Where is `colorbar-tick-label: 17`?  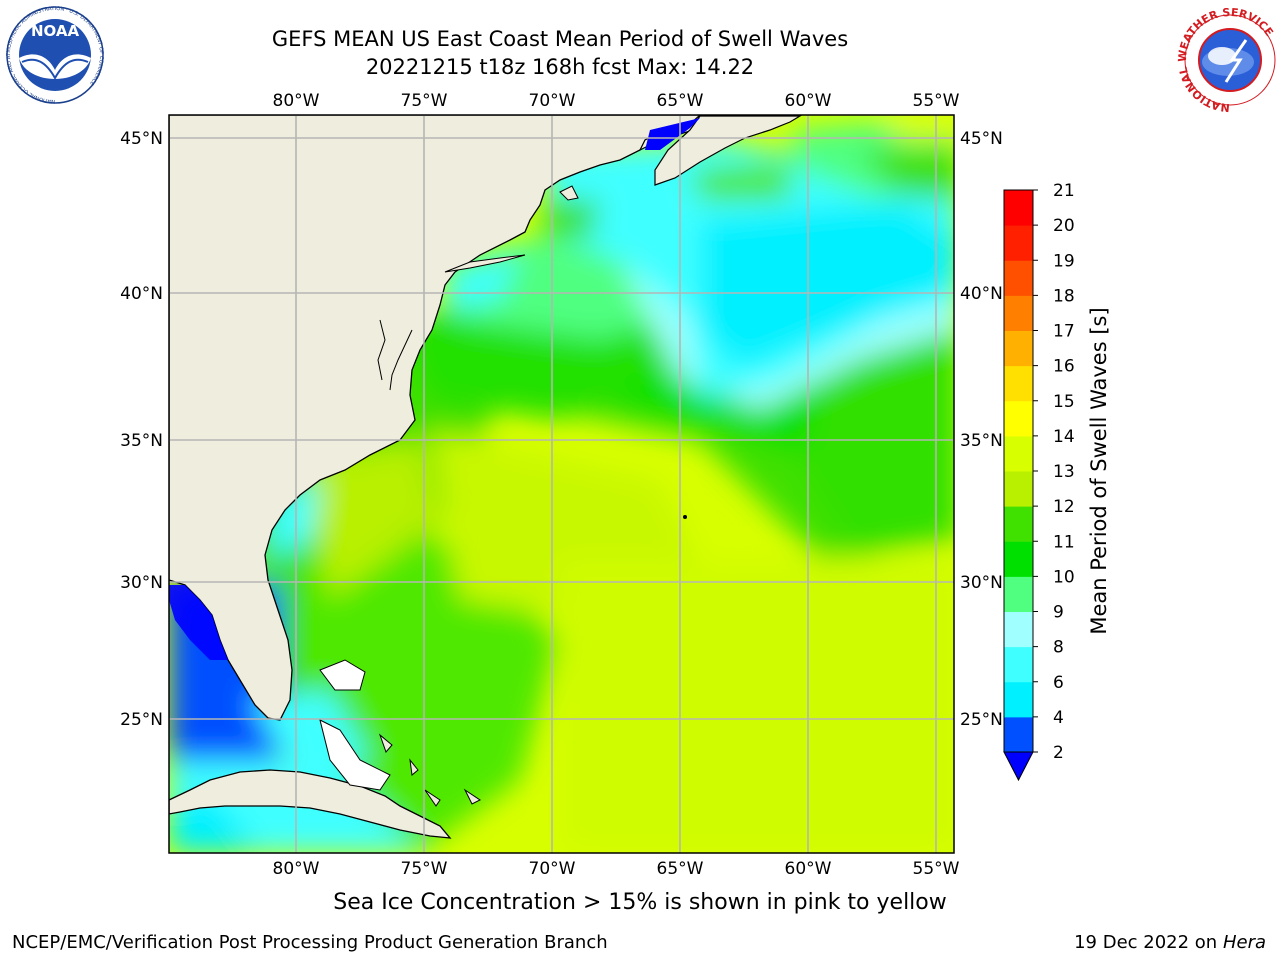 colorbar-tick-label: 17 is located at coordinates (1064, 332).